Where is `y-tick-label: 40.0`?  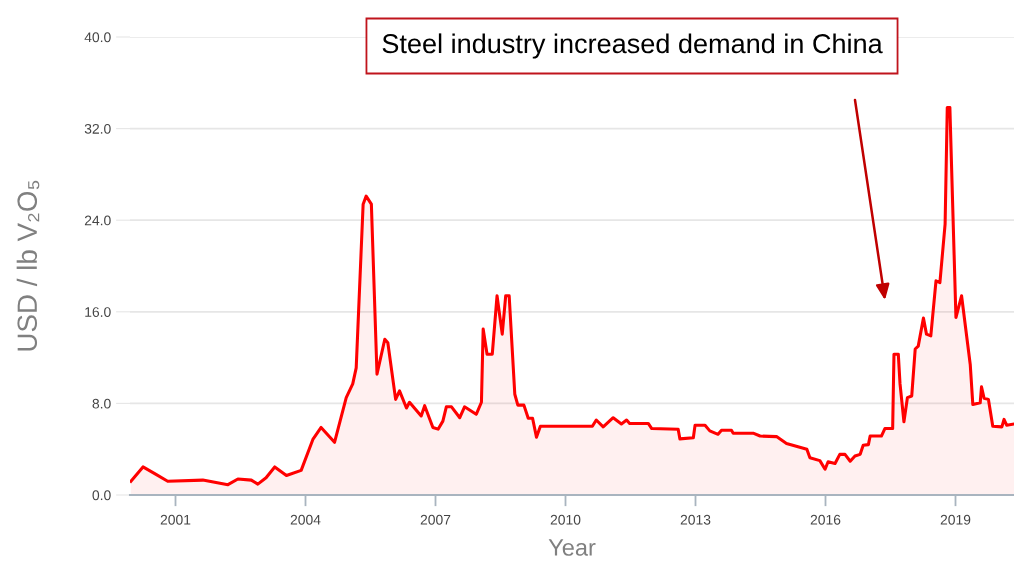 y-tick-label: 40.0 is located at coordinates (97, 37).